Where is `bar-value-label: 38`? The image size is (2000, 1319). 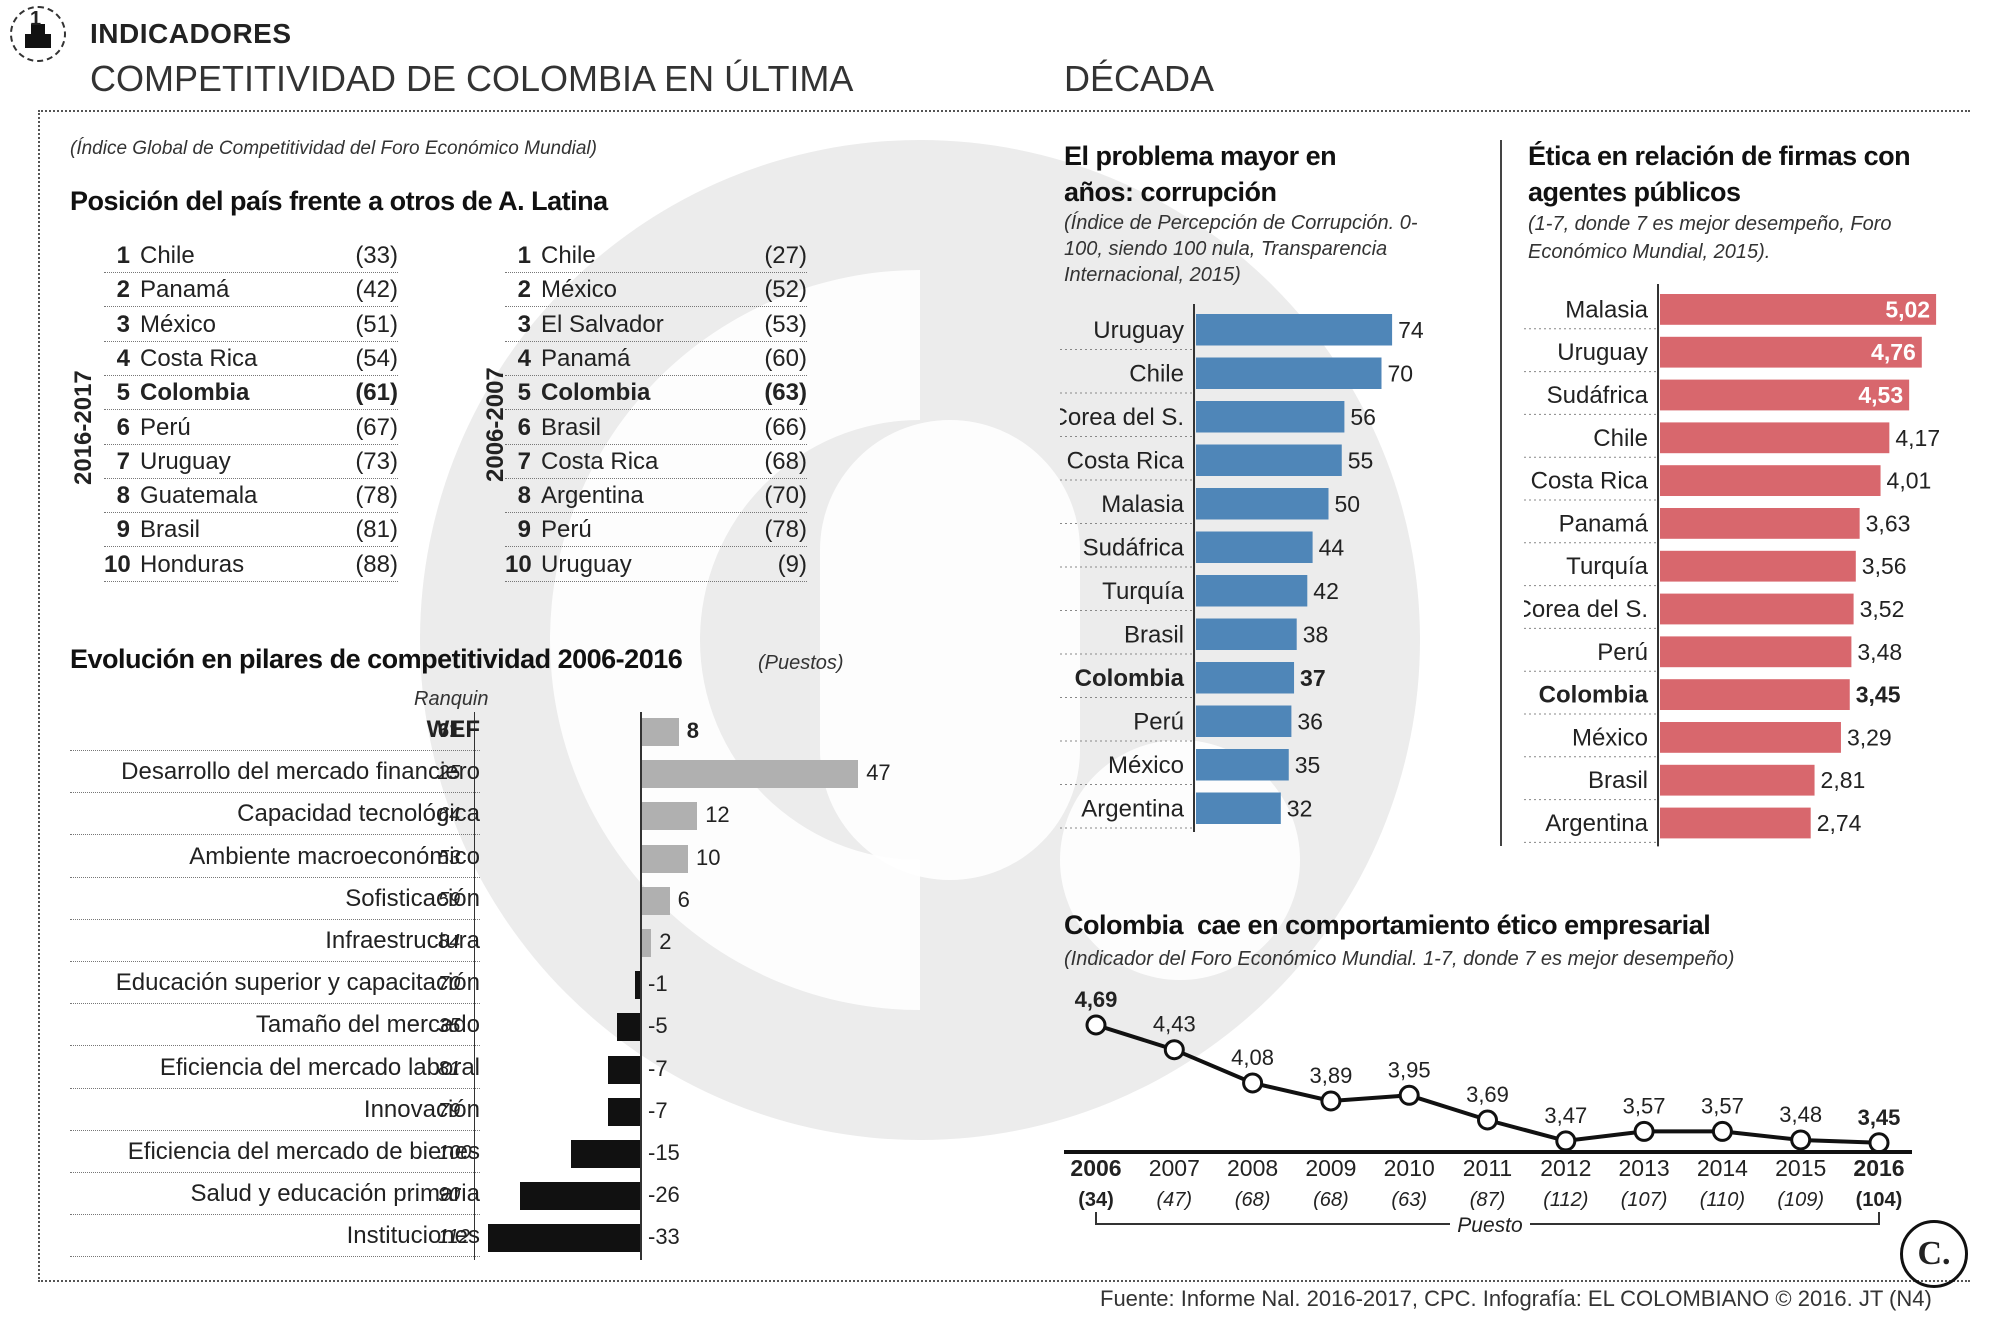 bar-value-label: 38 is located at coordinates (1316, 634).